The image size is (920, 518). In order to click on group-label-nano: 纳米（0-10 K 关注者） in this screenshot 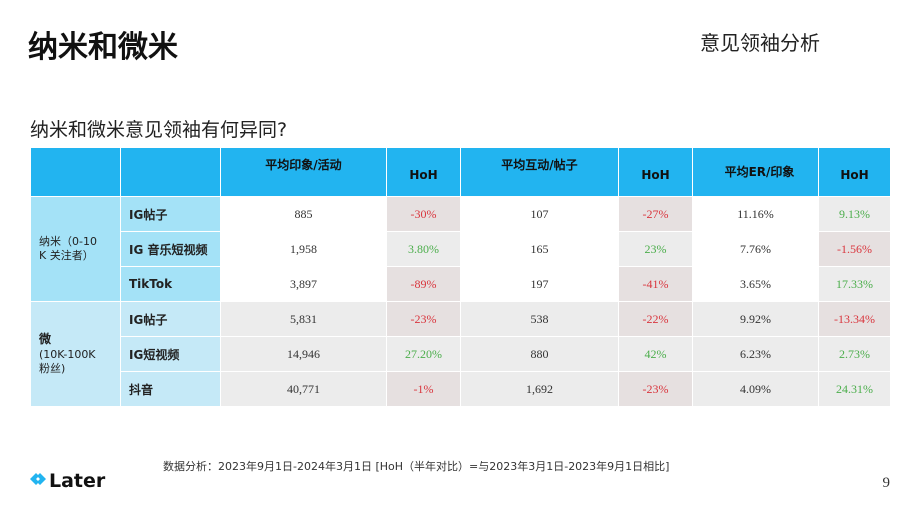, I will do `click(75, 249)`.